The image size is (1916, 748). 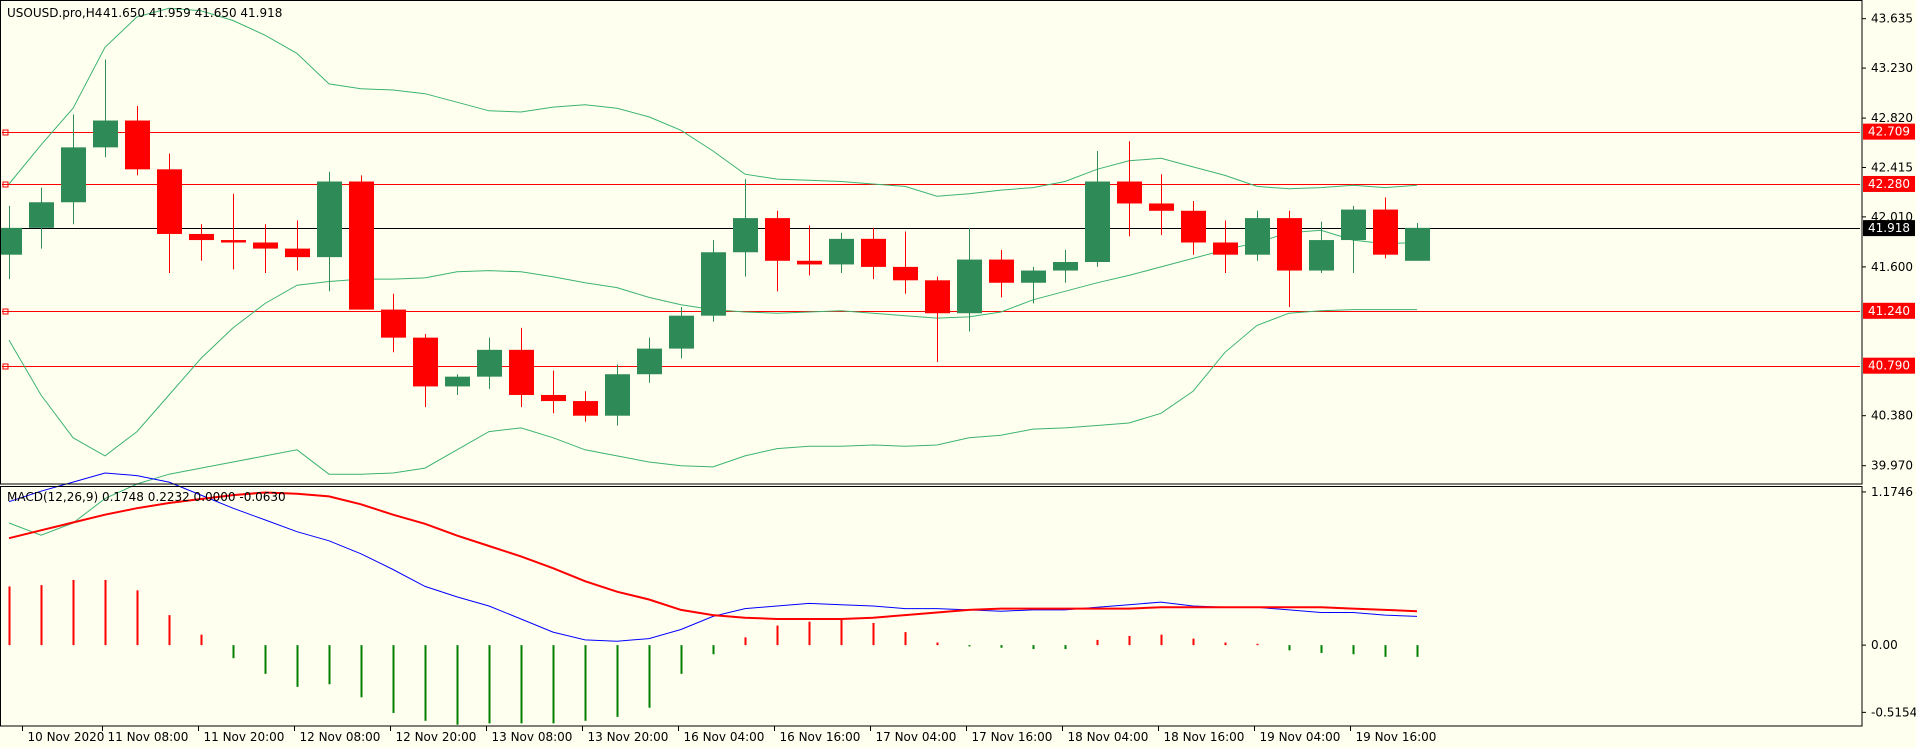 I want to click on time-tick-label: 16 Nov 16:00, so click(x=820, y=737).